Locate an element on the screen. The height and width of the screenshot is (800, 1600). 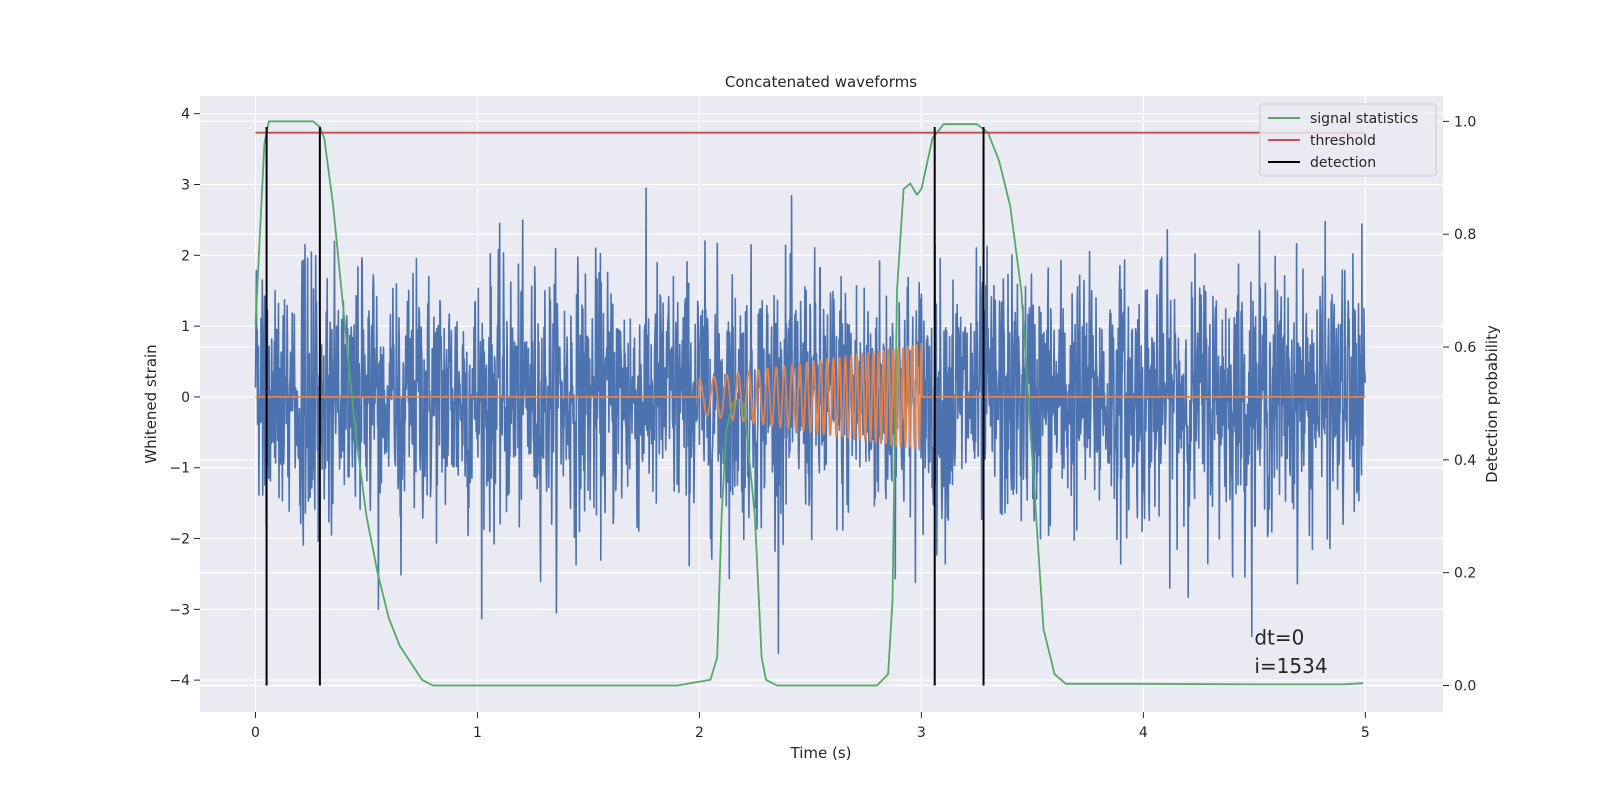
chart-title: Concatenated waveforms is located at coordinates (821, 82).